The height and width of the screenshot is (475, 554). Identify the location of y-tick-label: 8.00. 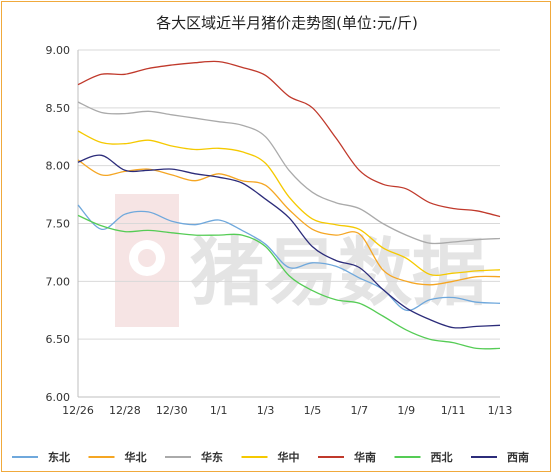
(58, 166).